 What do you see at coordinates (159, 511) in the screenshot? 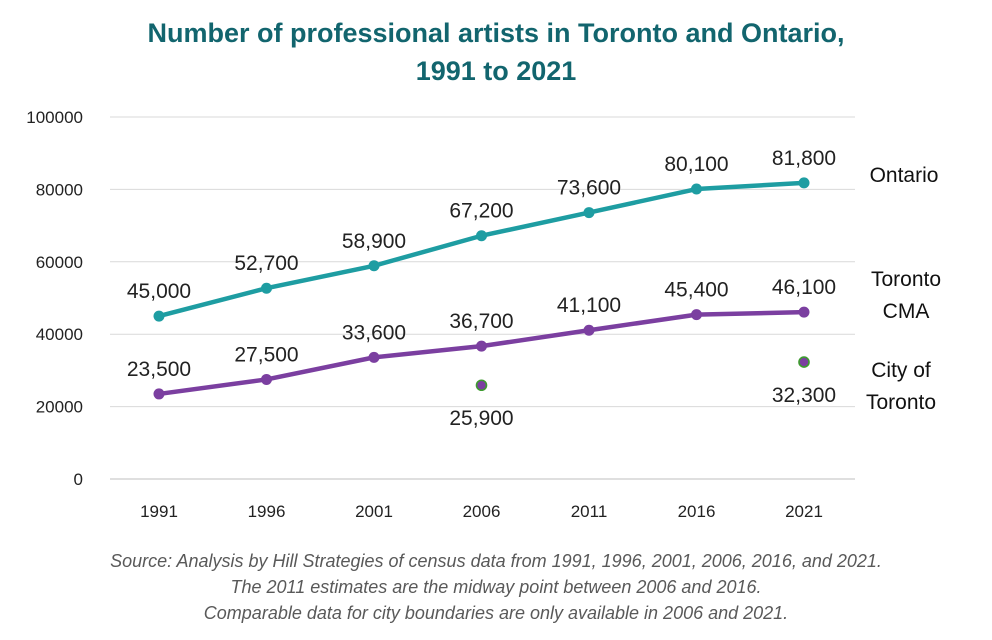
I see `x-tick-label: 1991` at bounding box center [159, 511].